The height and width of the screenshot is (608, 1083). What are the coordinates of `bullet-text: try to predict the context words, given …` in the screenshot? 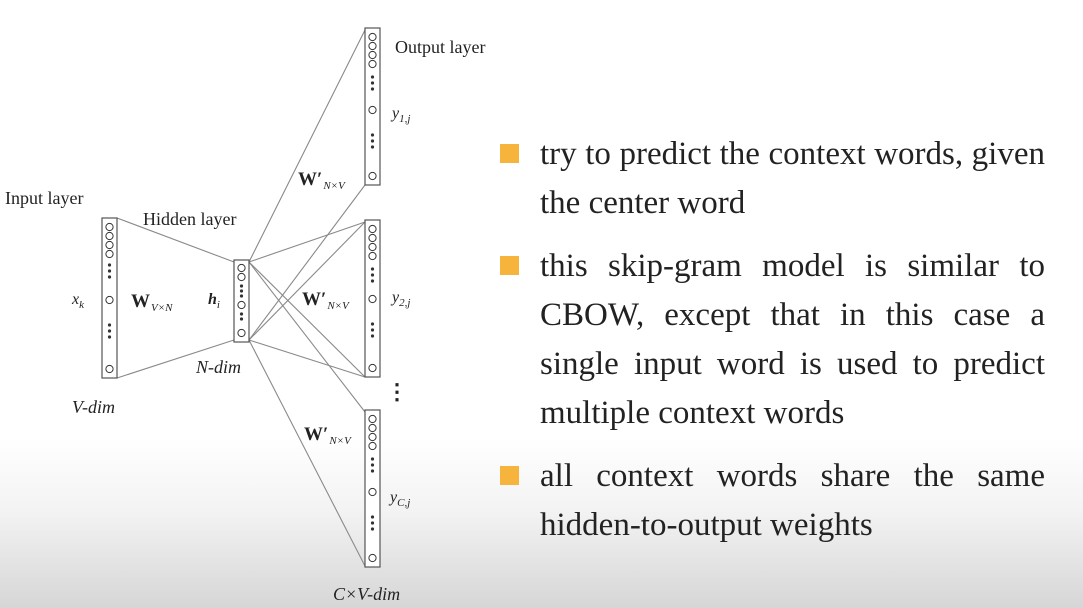 It's located at (792, 178).